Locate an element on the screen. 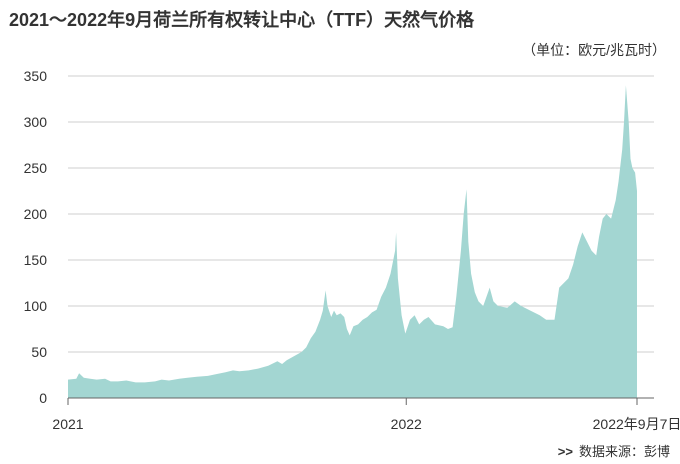 This screenshot has height=464, width=680. y-tick-label: 50 is located at coordinates (39, 352).